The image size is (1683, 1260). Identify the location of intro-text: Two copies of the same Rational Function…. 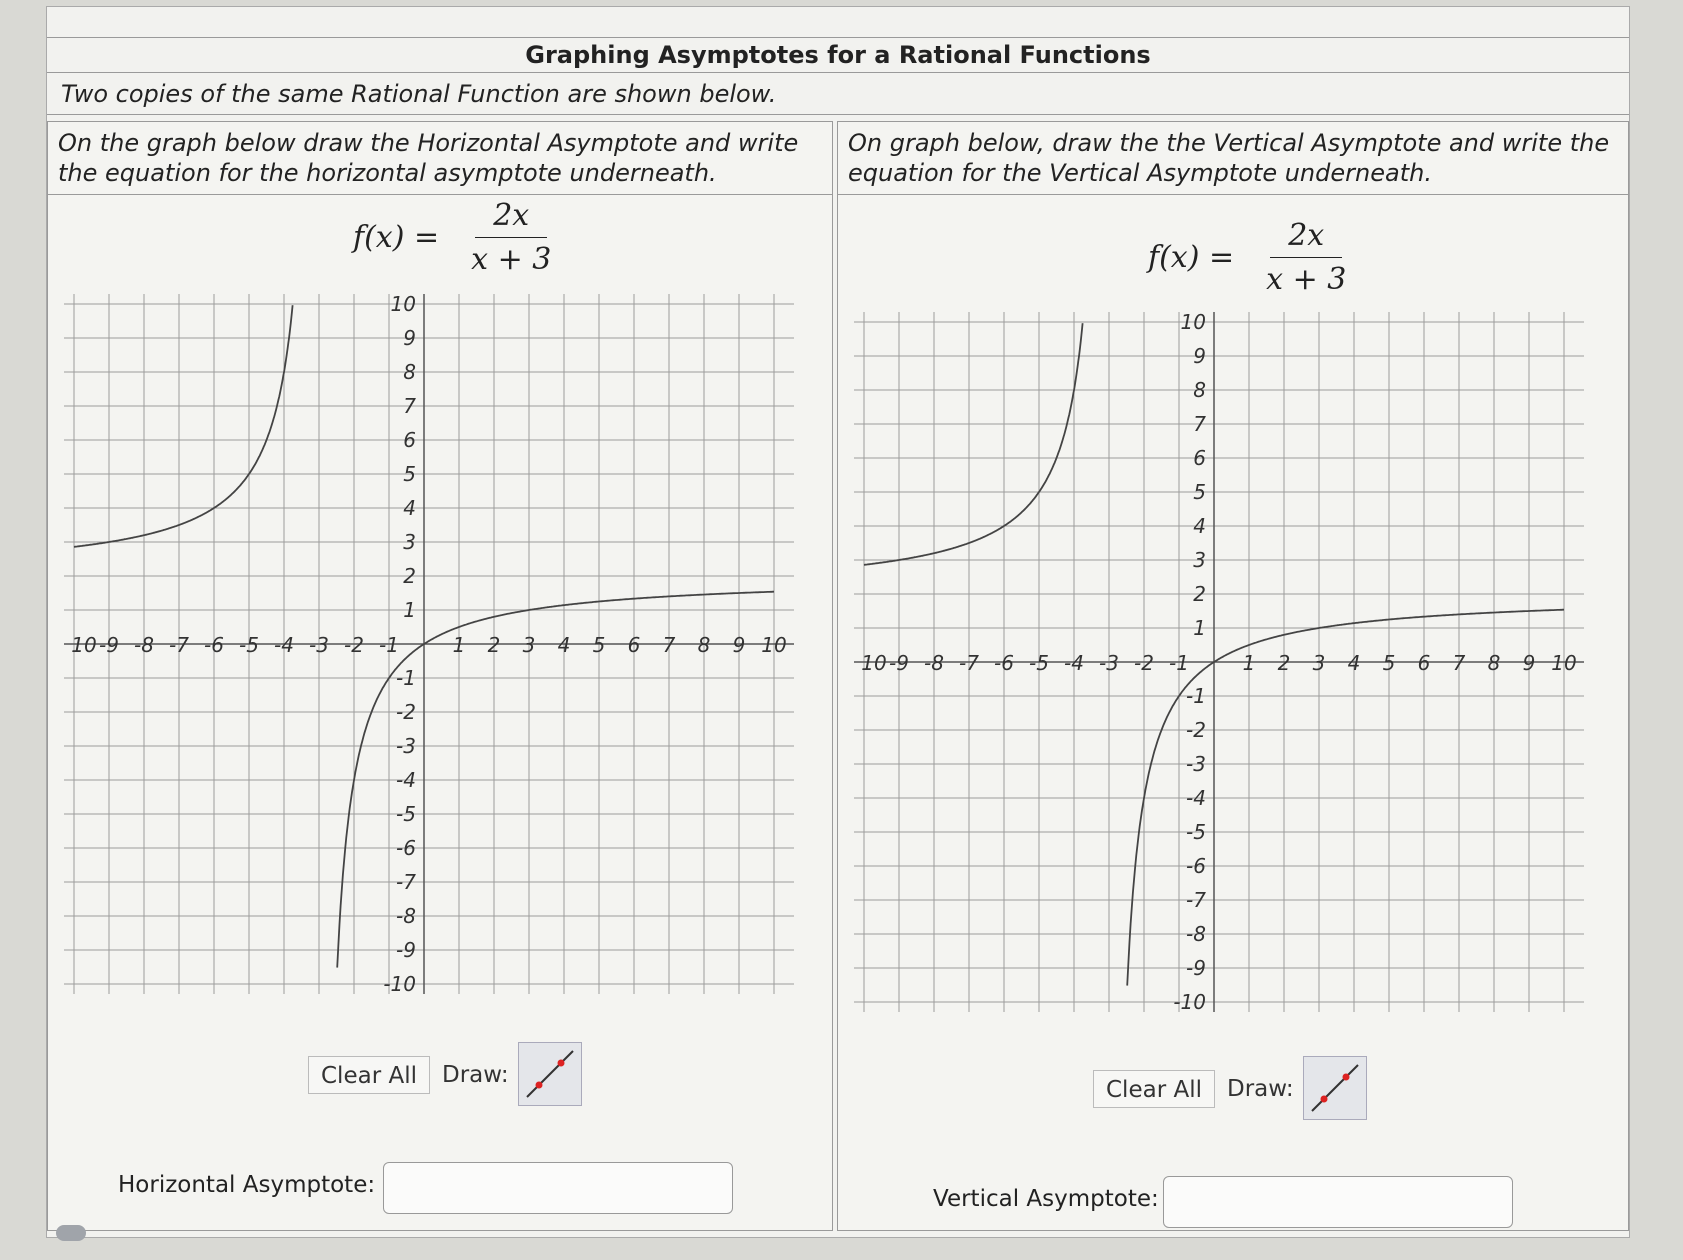
(838, 94).